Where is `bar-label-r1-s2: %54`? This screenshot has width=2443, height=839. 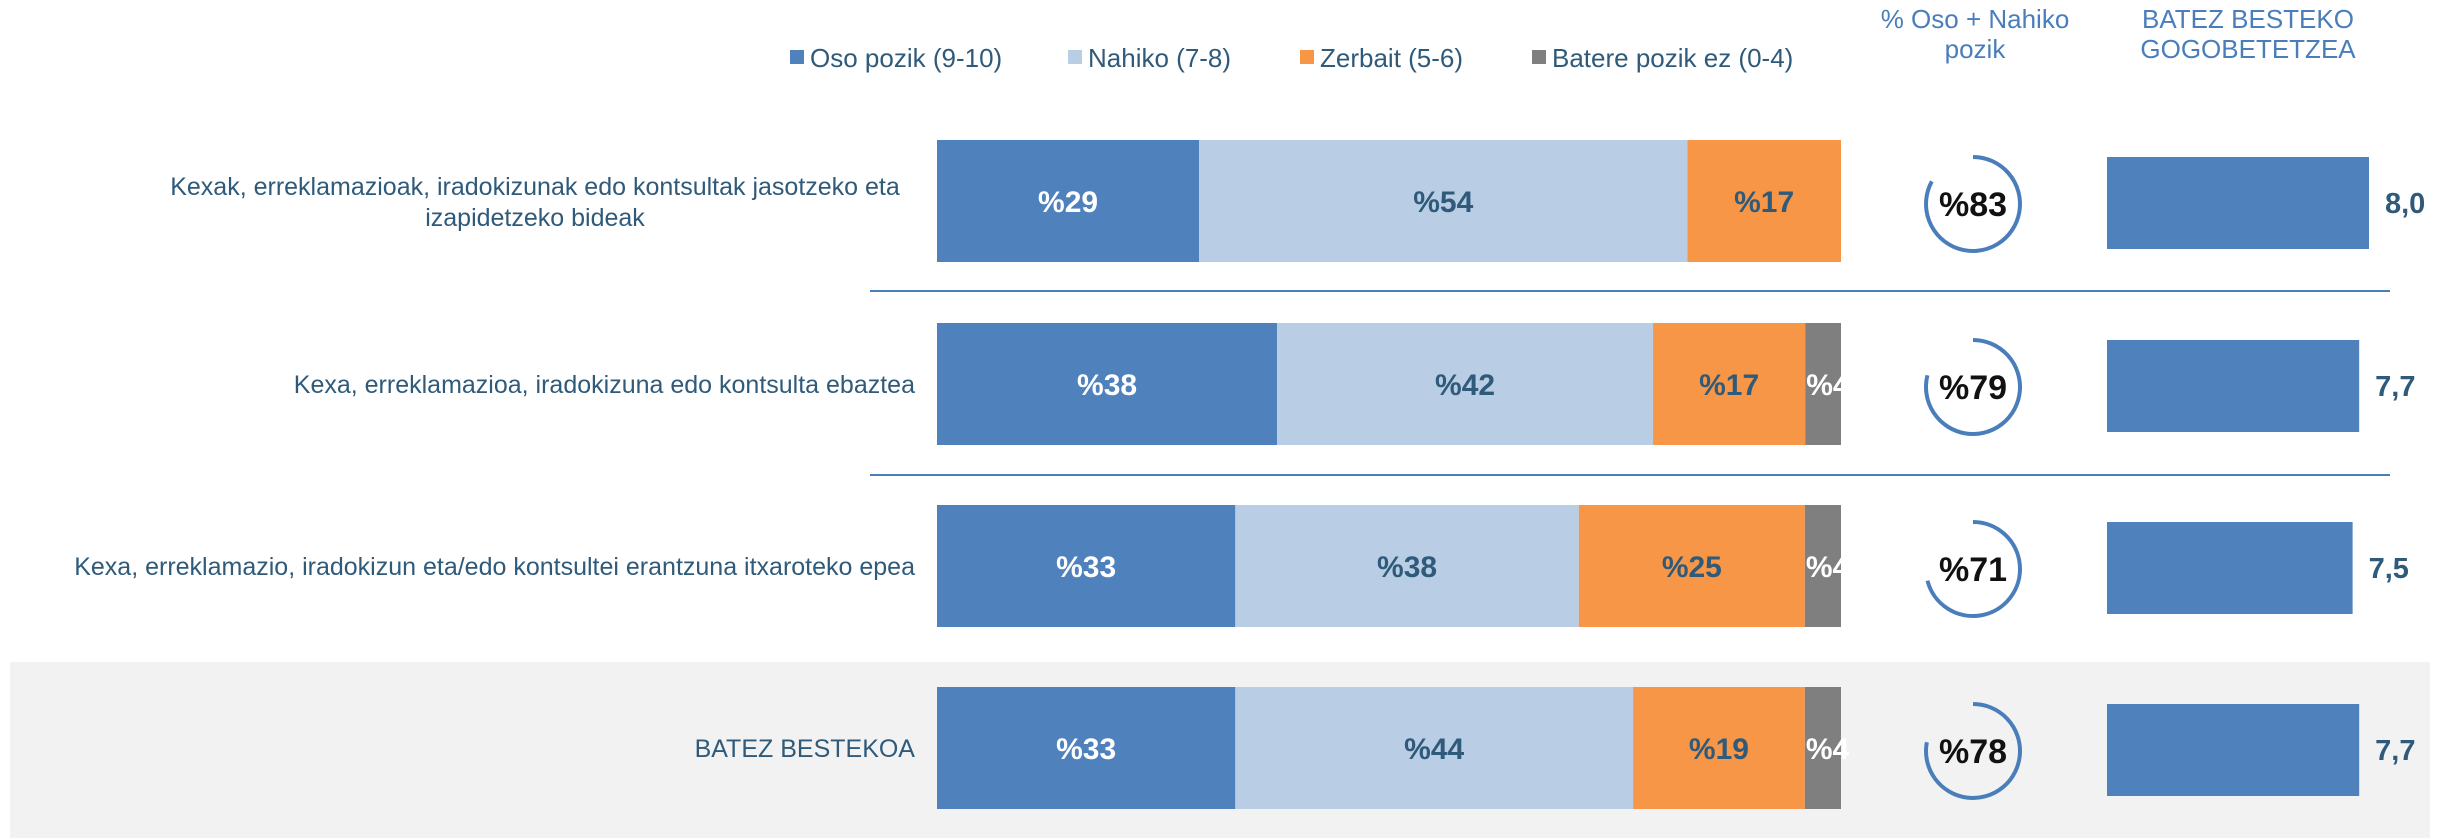 bar-label-r1-s2: %54 is located at coordinates (1443, 202).